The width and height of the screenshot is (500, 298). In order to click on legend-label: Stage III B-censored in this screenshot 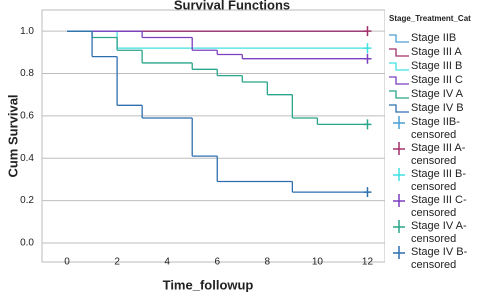, I will do `click(439, 180)`.